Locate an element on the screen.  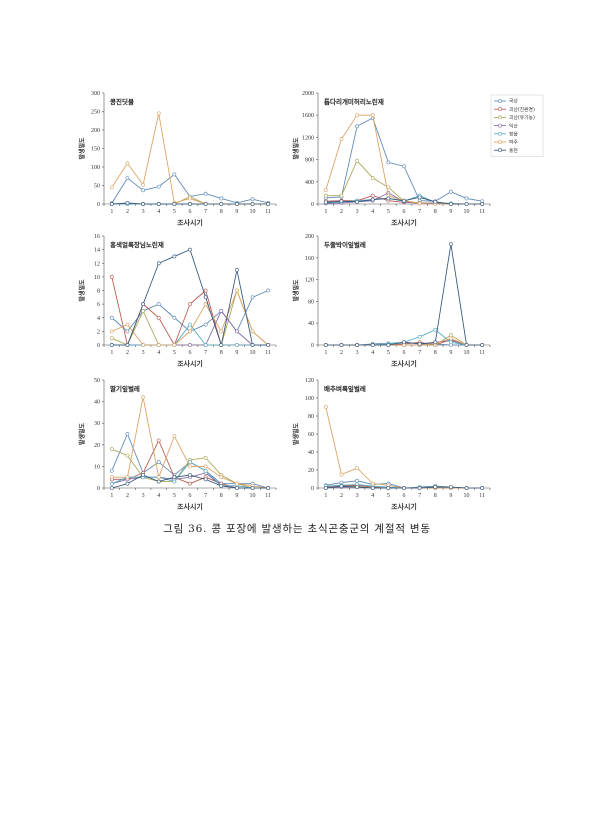
y-tick-label: 120 is located at coordinates (309, 281).